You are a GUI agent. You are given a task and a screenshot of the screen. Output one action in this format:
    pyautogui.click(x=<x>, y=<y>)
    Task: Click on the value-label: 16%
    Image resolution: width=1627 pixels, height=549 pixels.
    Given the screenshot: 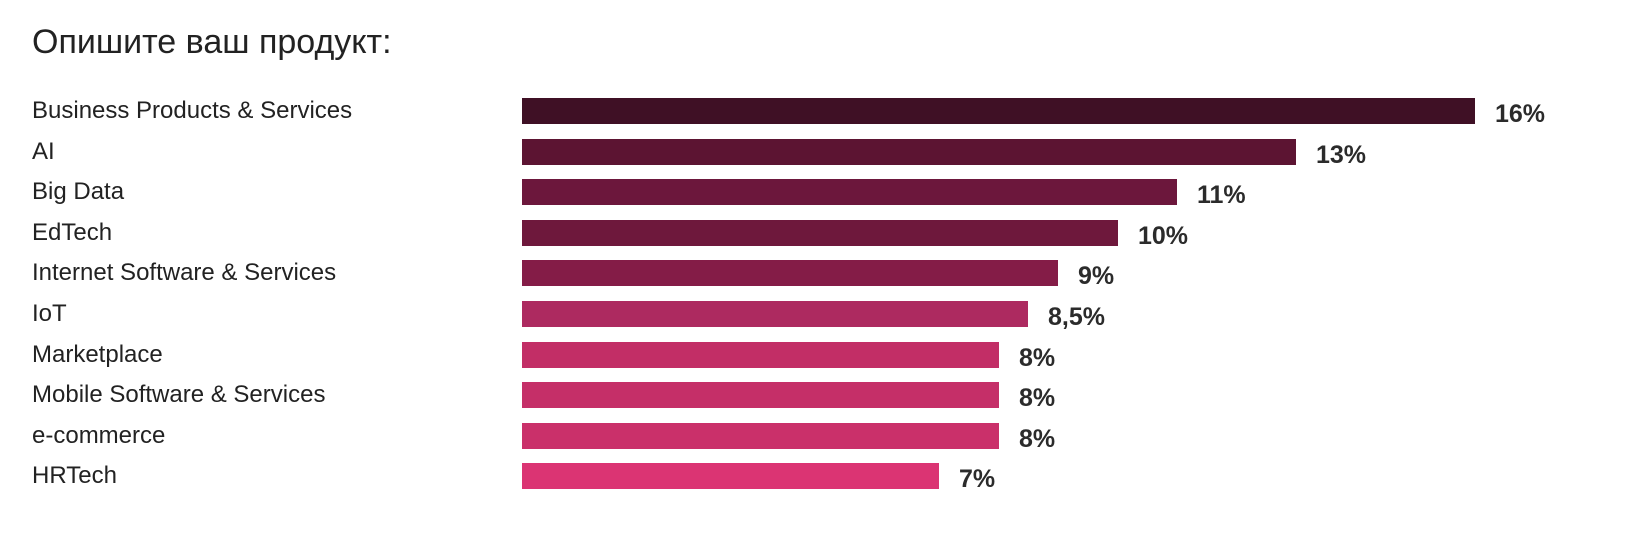 What is the action you would take?
    pyautogui.click(x=1520, y=114)
    